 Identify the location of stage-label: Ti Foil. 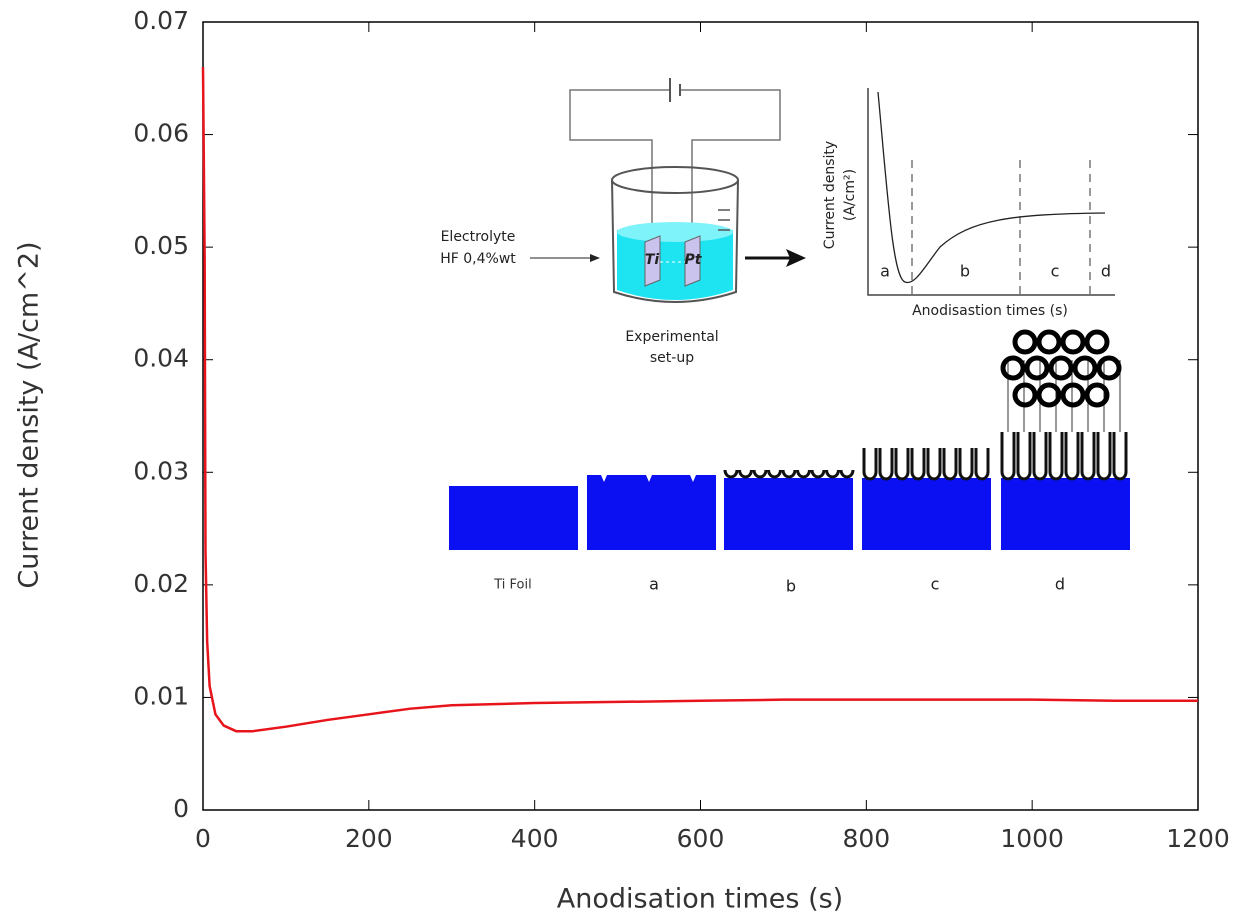
(512, 585).